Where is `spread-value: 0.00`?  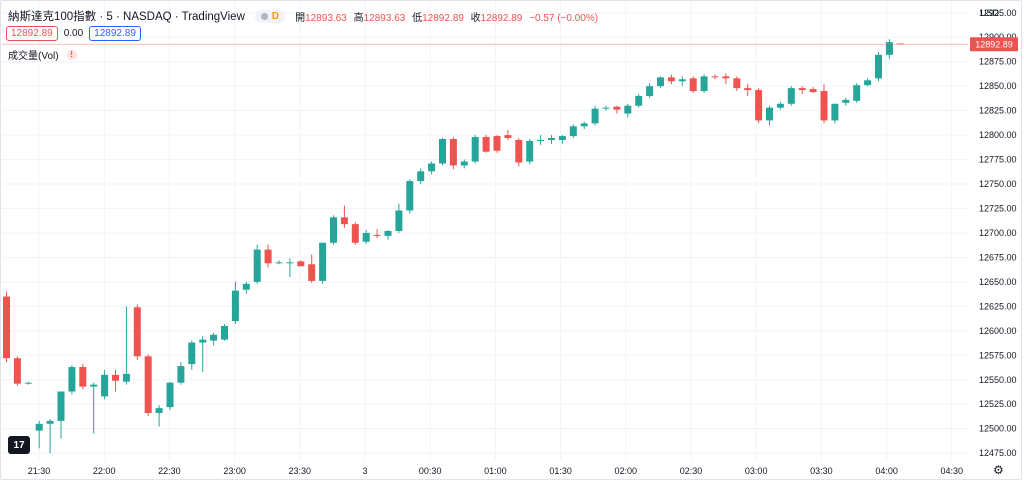 spread-value: 0.00 is located at coordinates (73, 33).